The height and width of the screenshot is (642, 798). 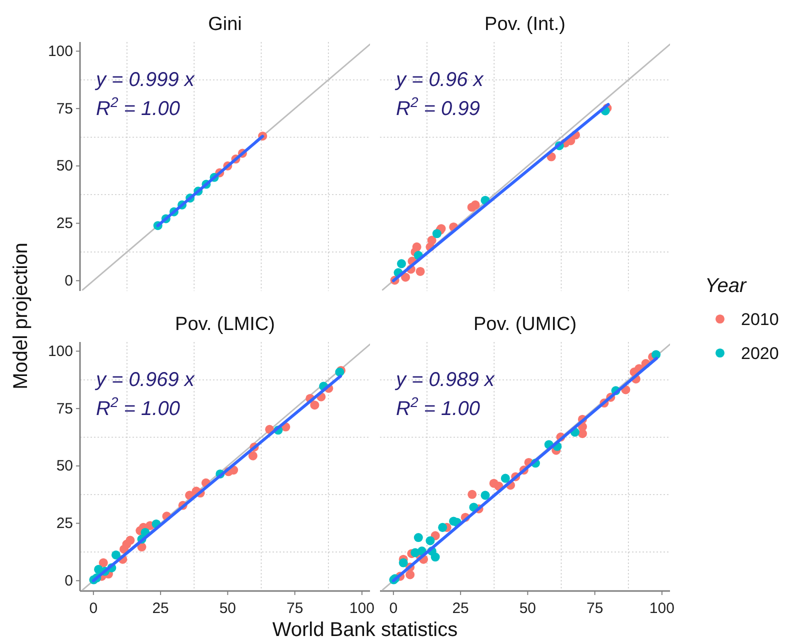 I want to click on legend-label: 2020, so click(x=760, y=353).